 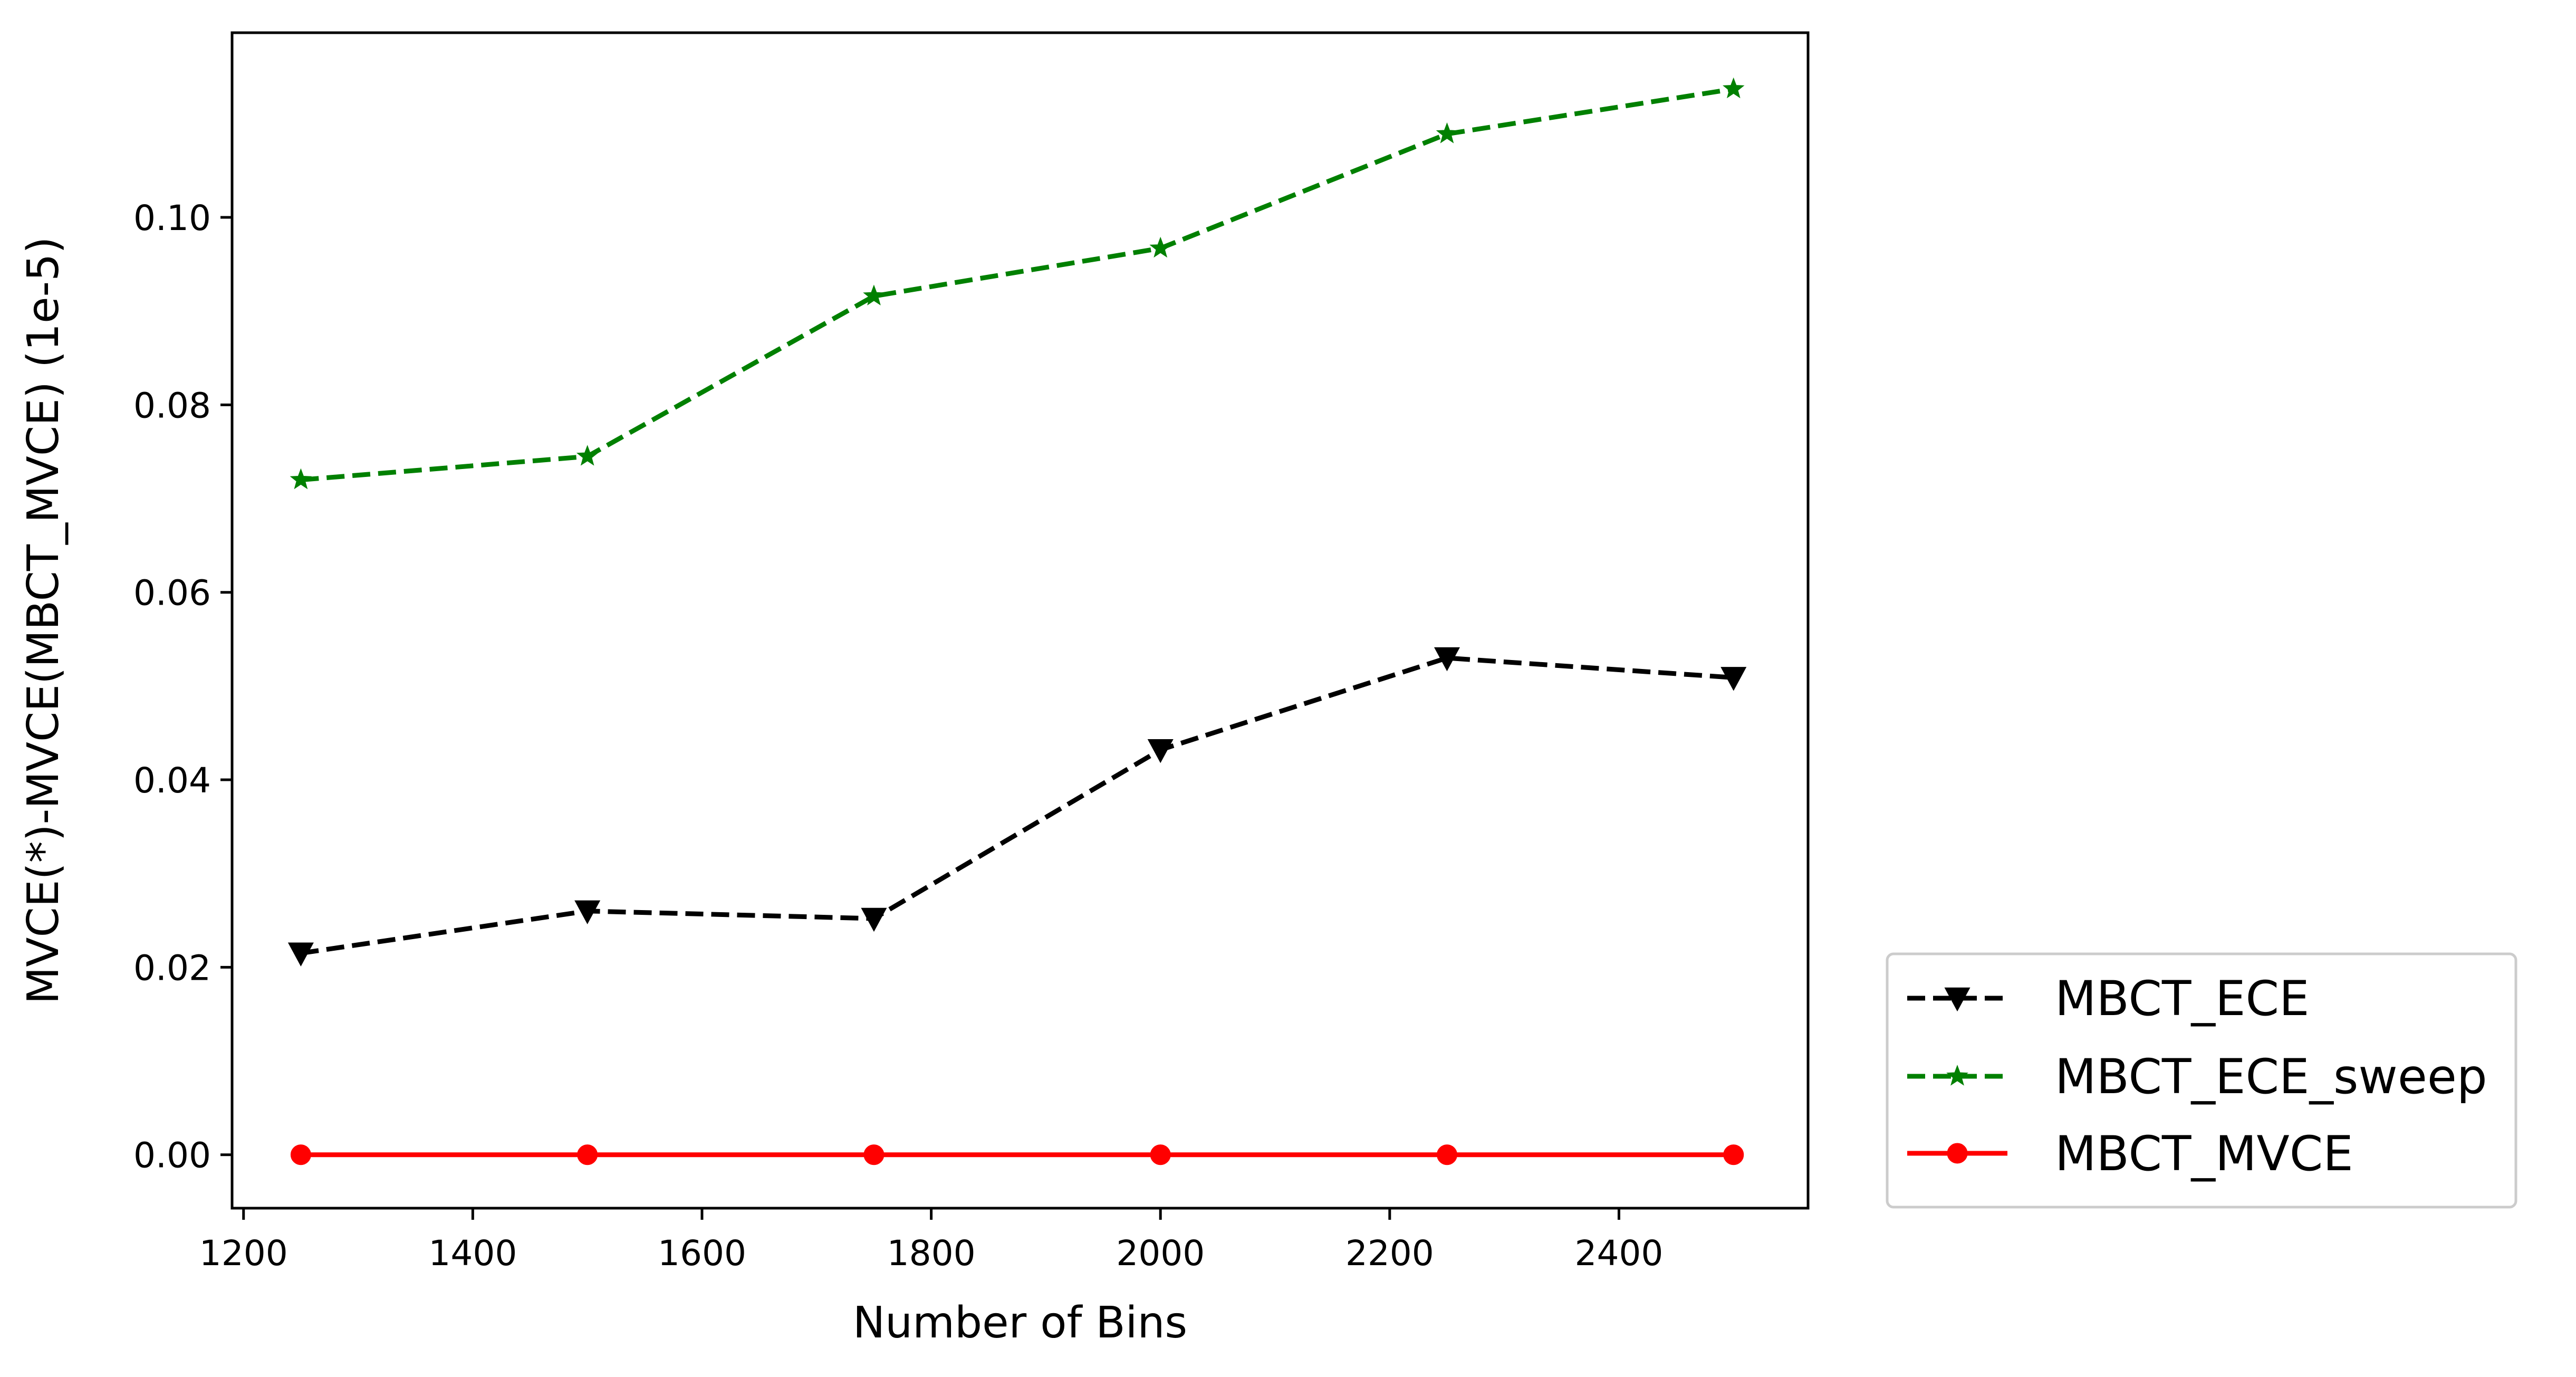 I want to click on series-line-mbct-ece, so click(x=1017, y=806).